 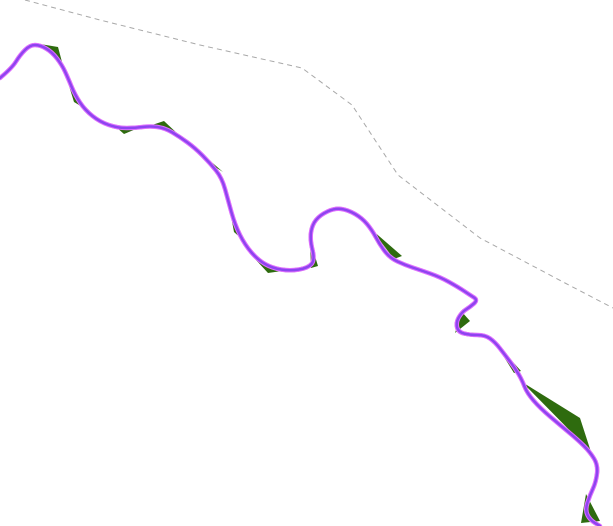 I want to click on river-polygon-patch, so click(x=387, y=244).